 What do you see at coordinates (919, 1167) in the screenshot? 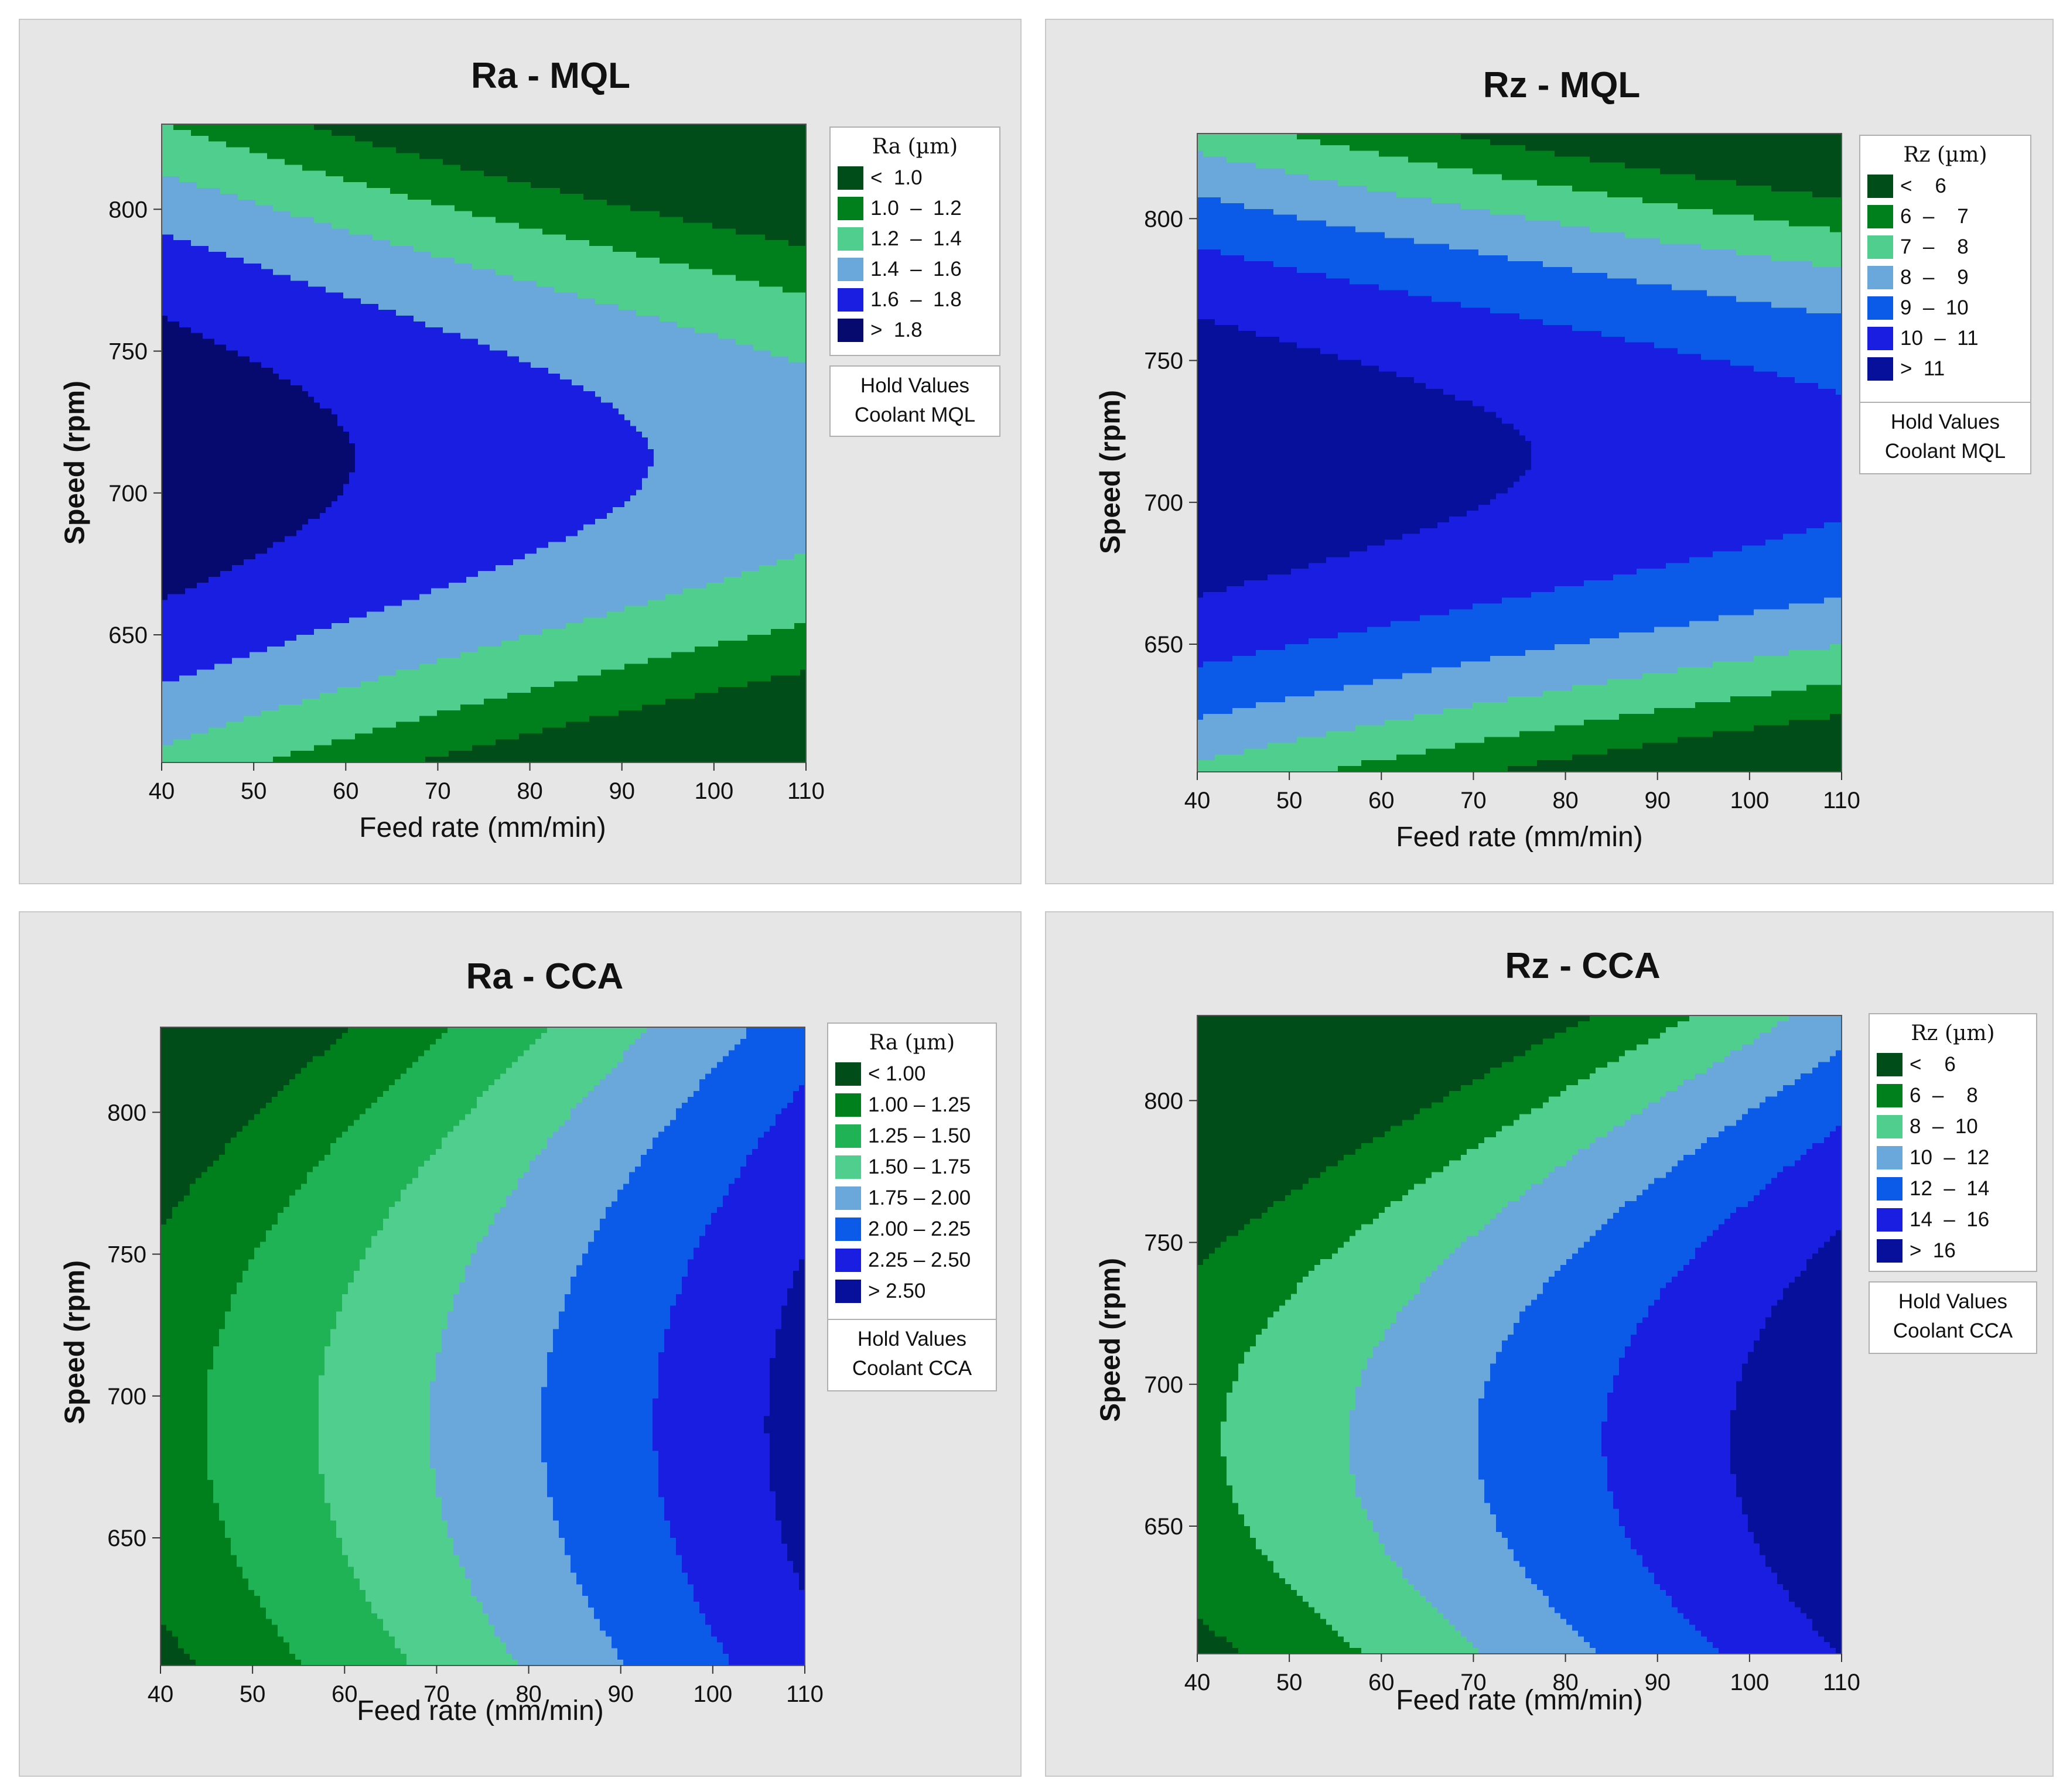
I see `legend-label: 1.50 – 1.75` at bounding box center [919, 1167].